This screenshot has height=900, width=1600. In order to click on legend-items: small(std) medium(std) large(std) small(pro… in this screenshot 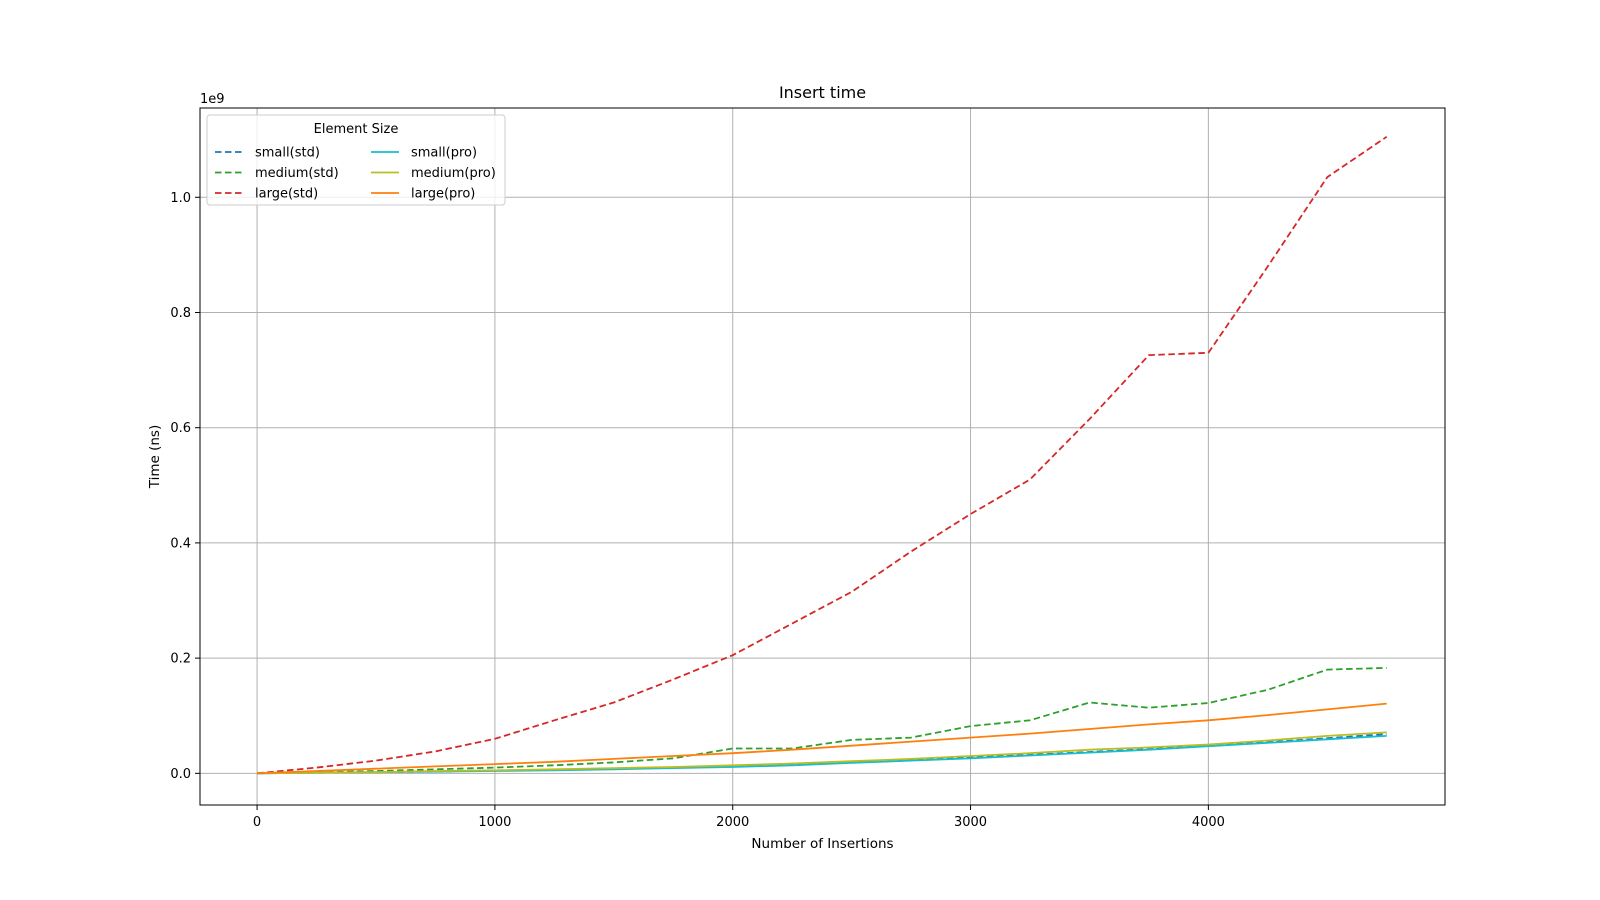, I will do `click(355, 174)`.